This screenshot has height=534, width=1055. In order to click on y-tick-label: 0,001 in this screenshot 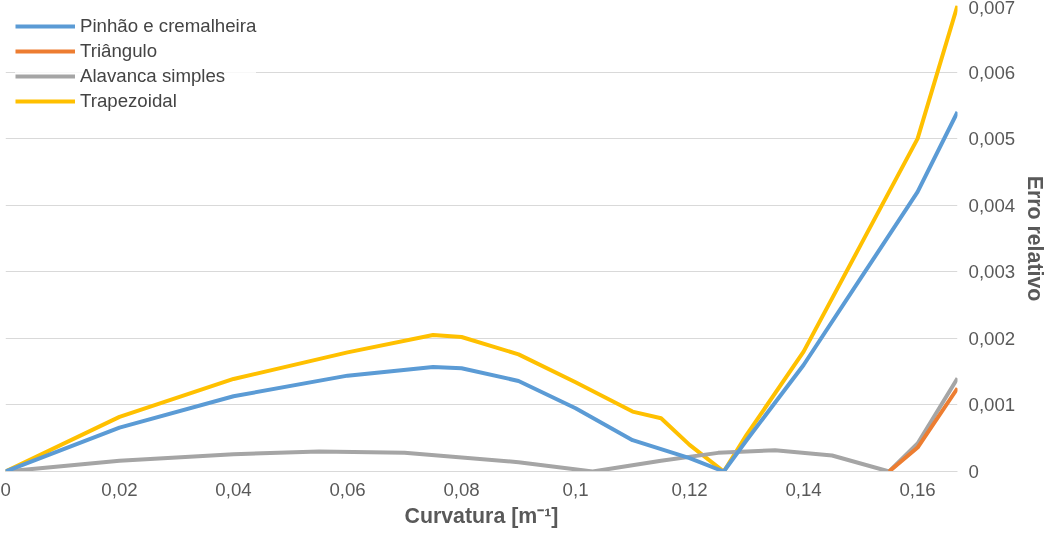, I will do `click(992, 405)`.